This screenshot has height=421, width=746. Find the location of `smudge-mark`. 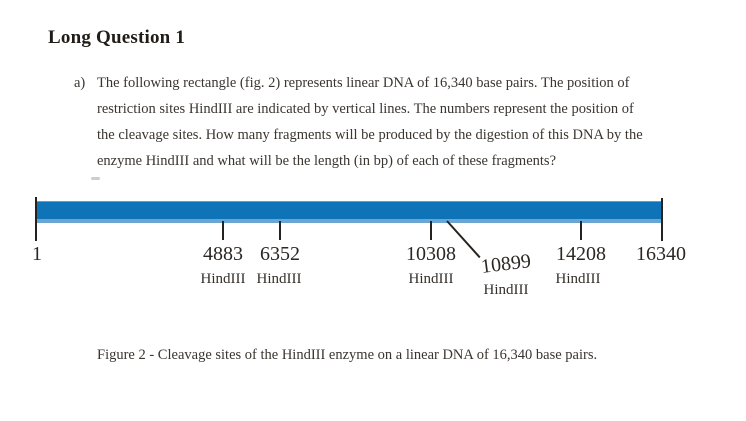

smudge-mark is located at coordinates (95, 178).